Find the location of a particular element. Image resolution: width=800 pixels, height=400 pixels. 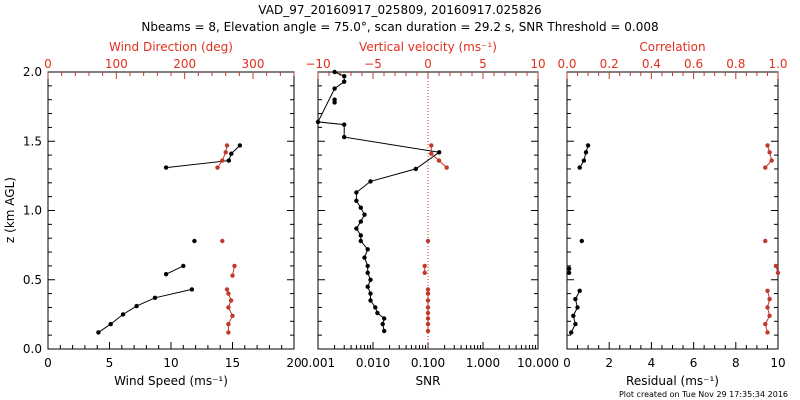

y-axis-label: z (km AGL) is located at coordinates (10, 210).